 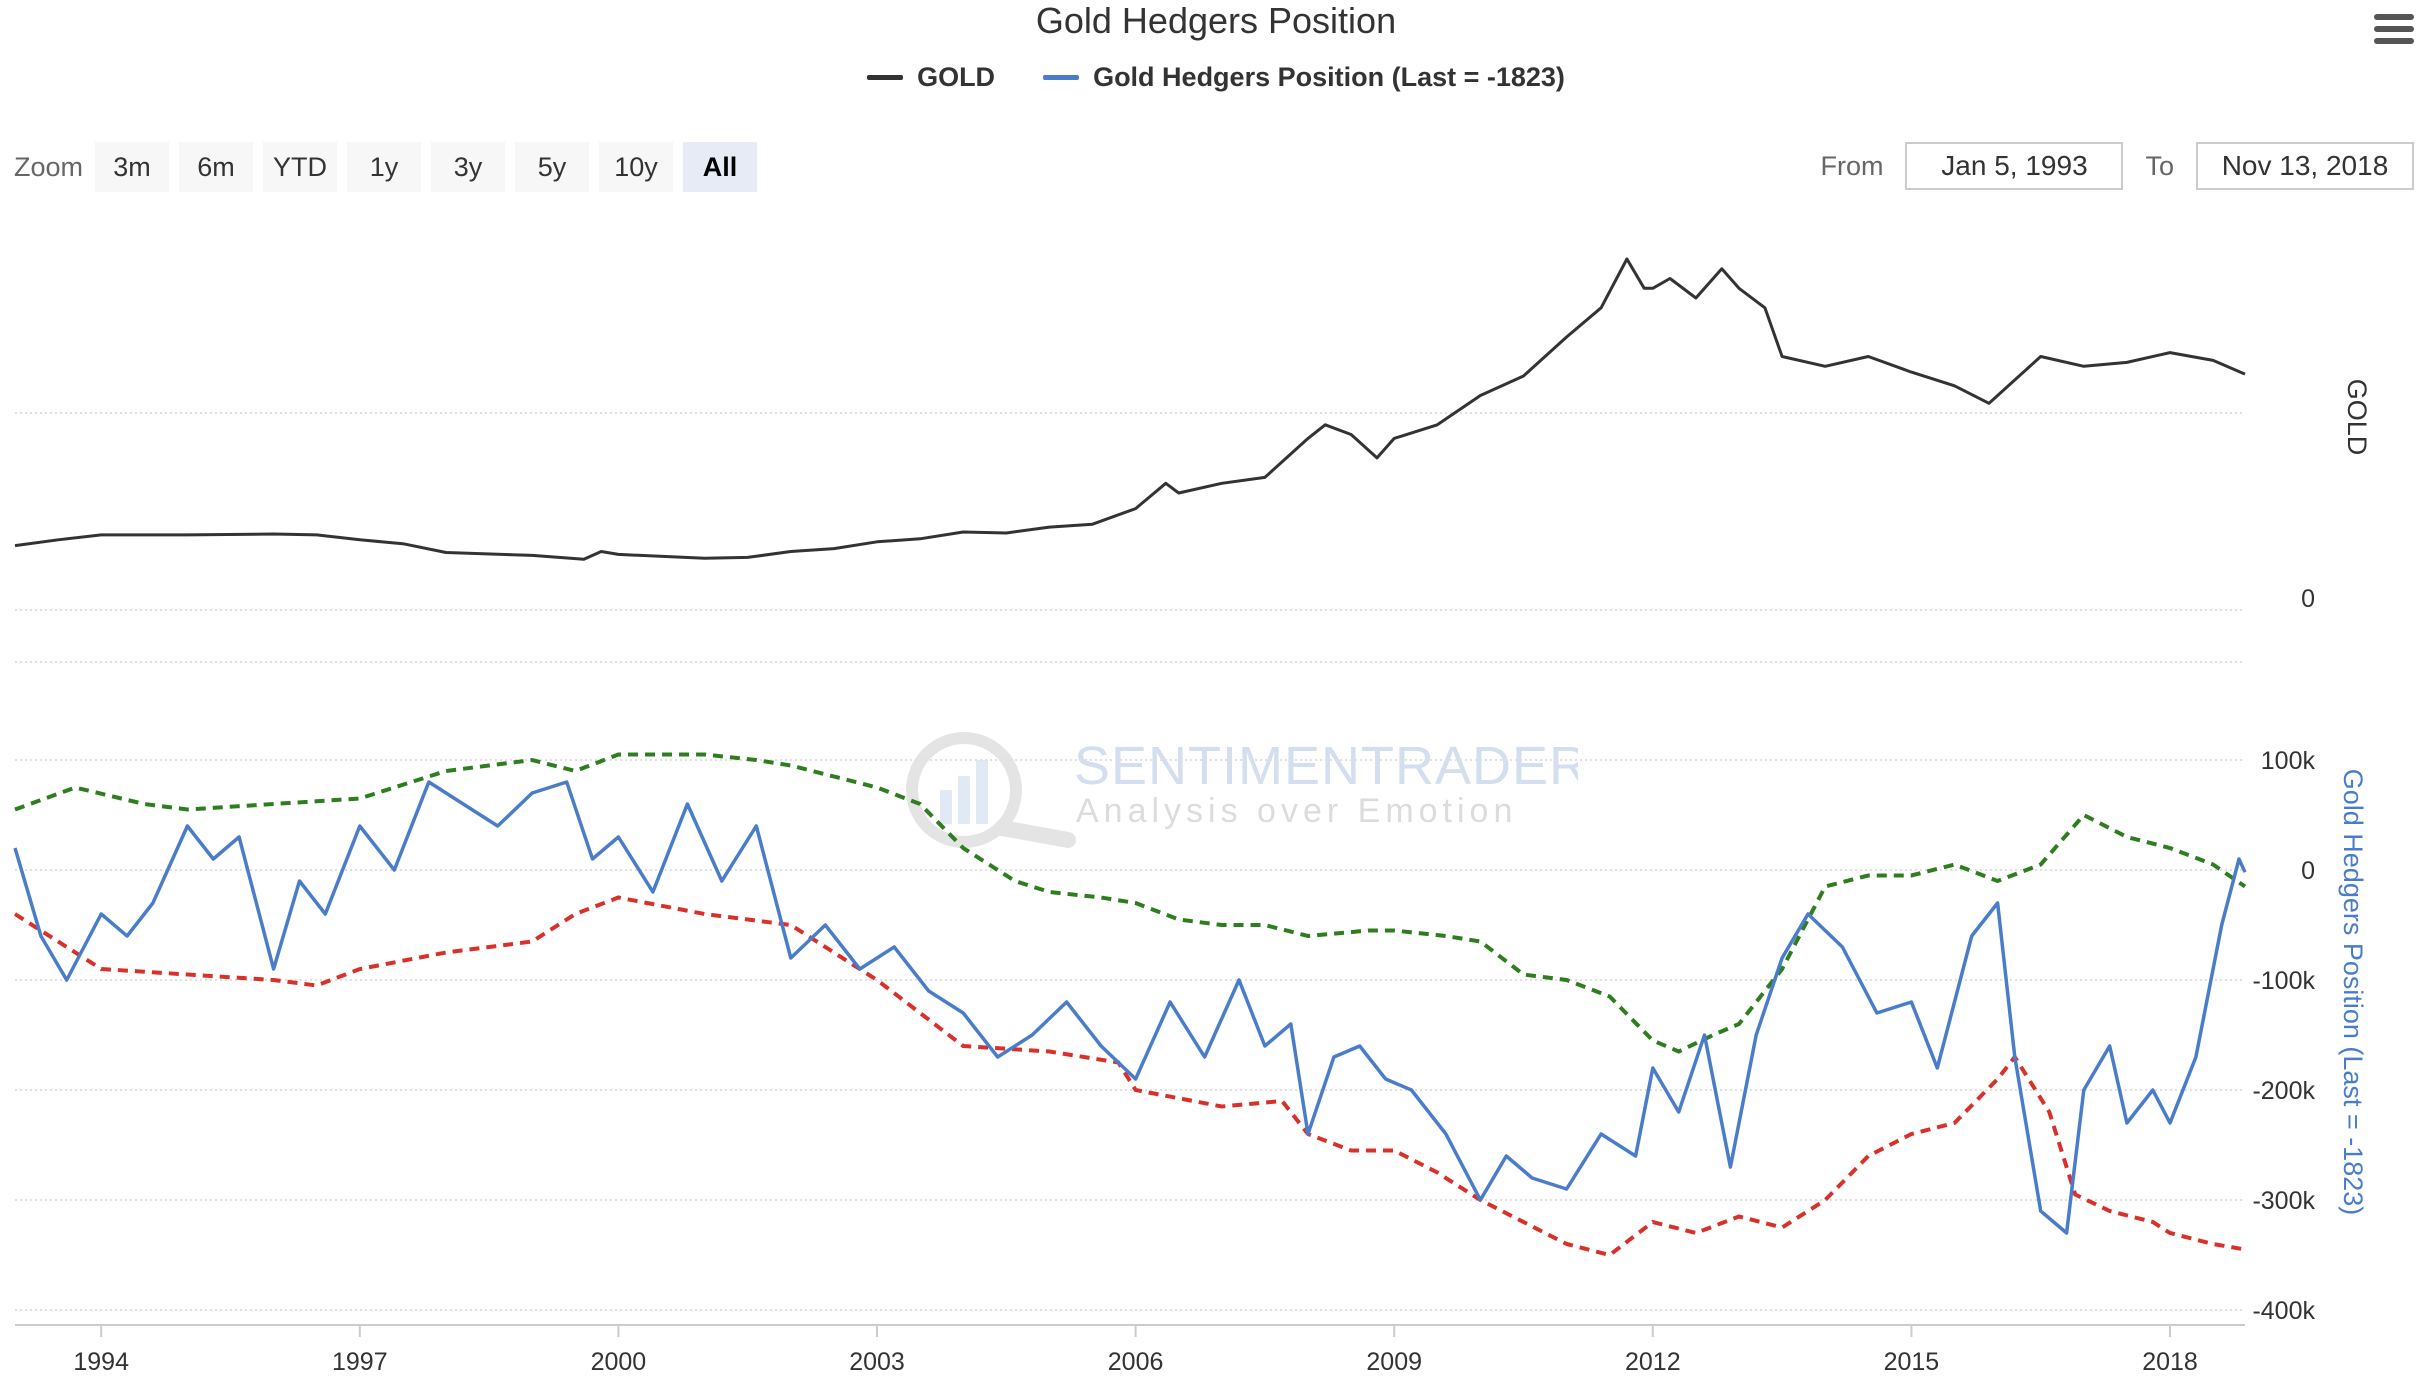 I want to click on zoom-label: Zoom, so click(x=49, y=166).